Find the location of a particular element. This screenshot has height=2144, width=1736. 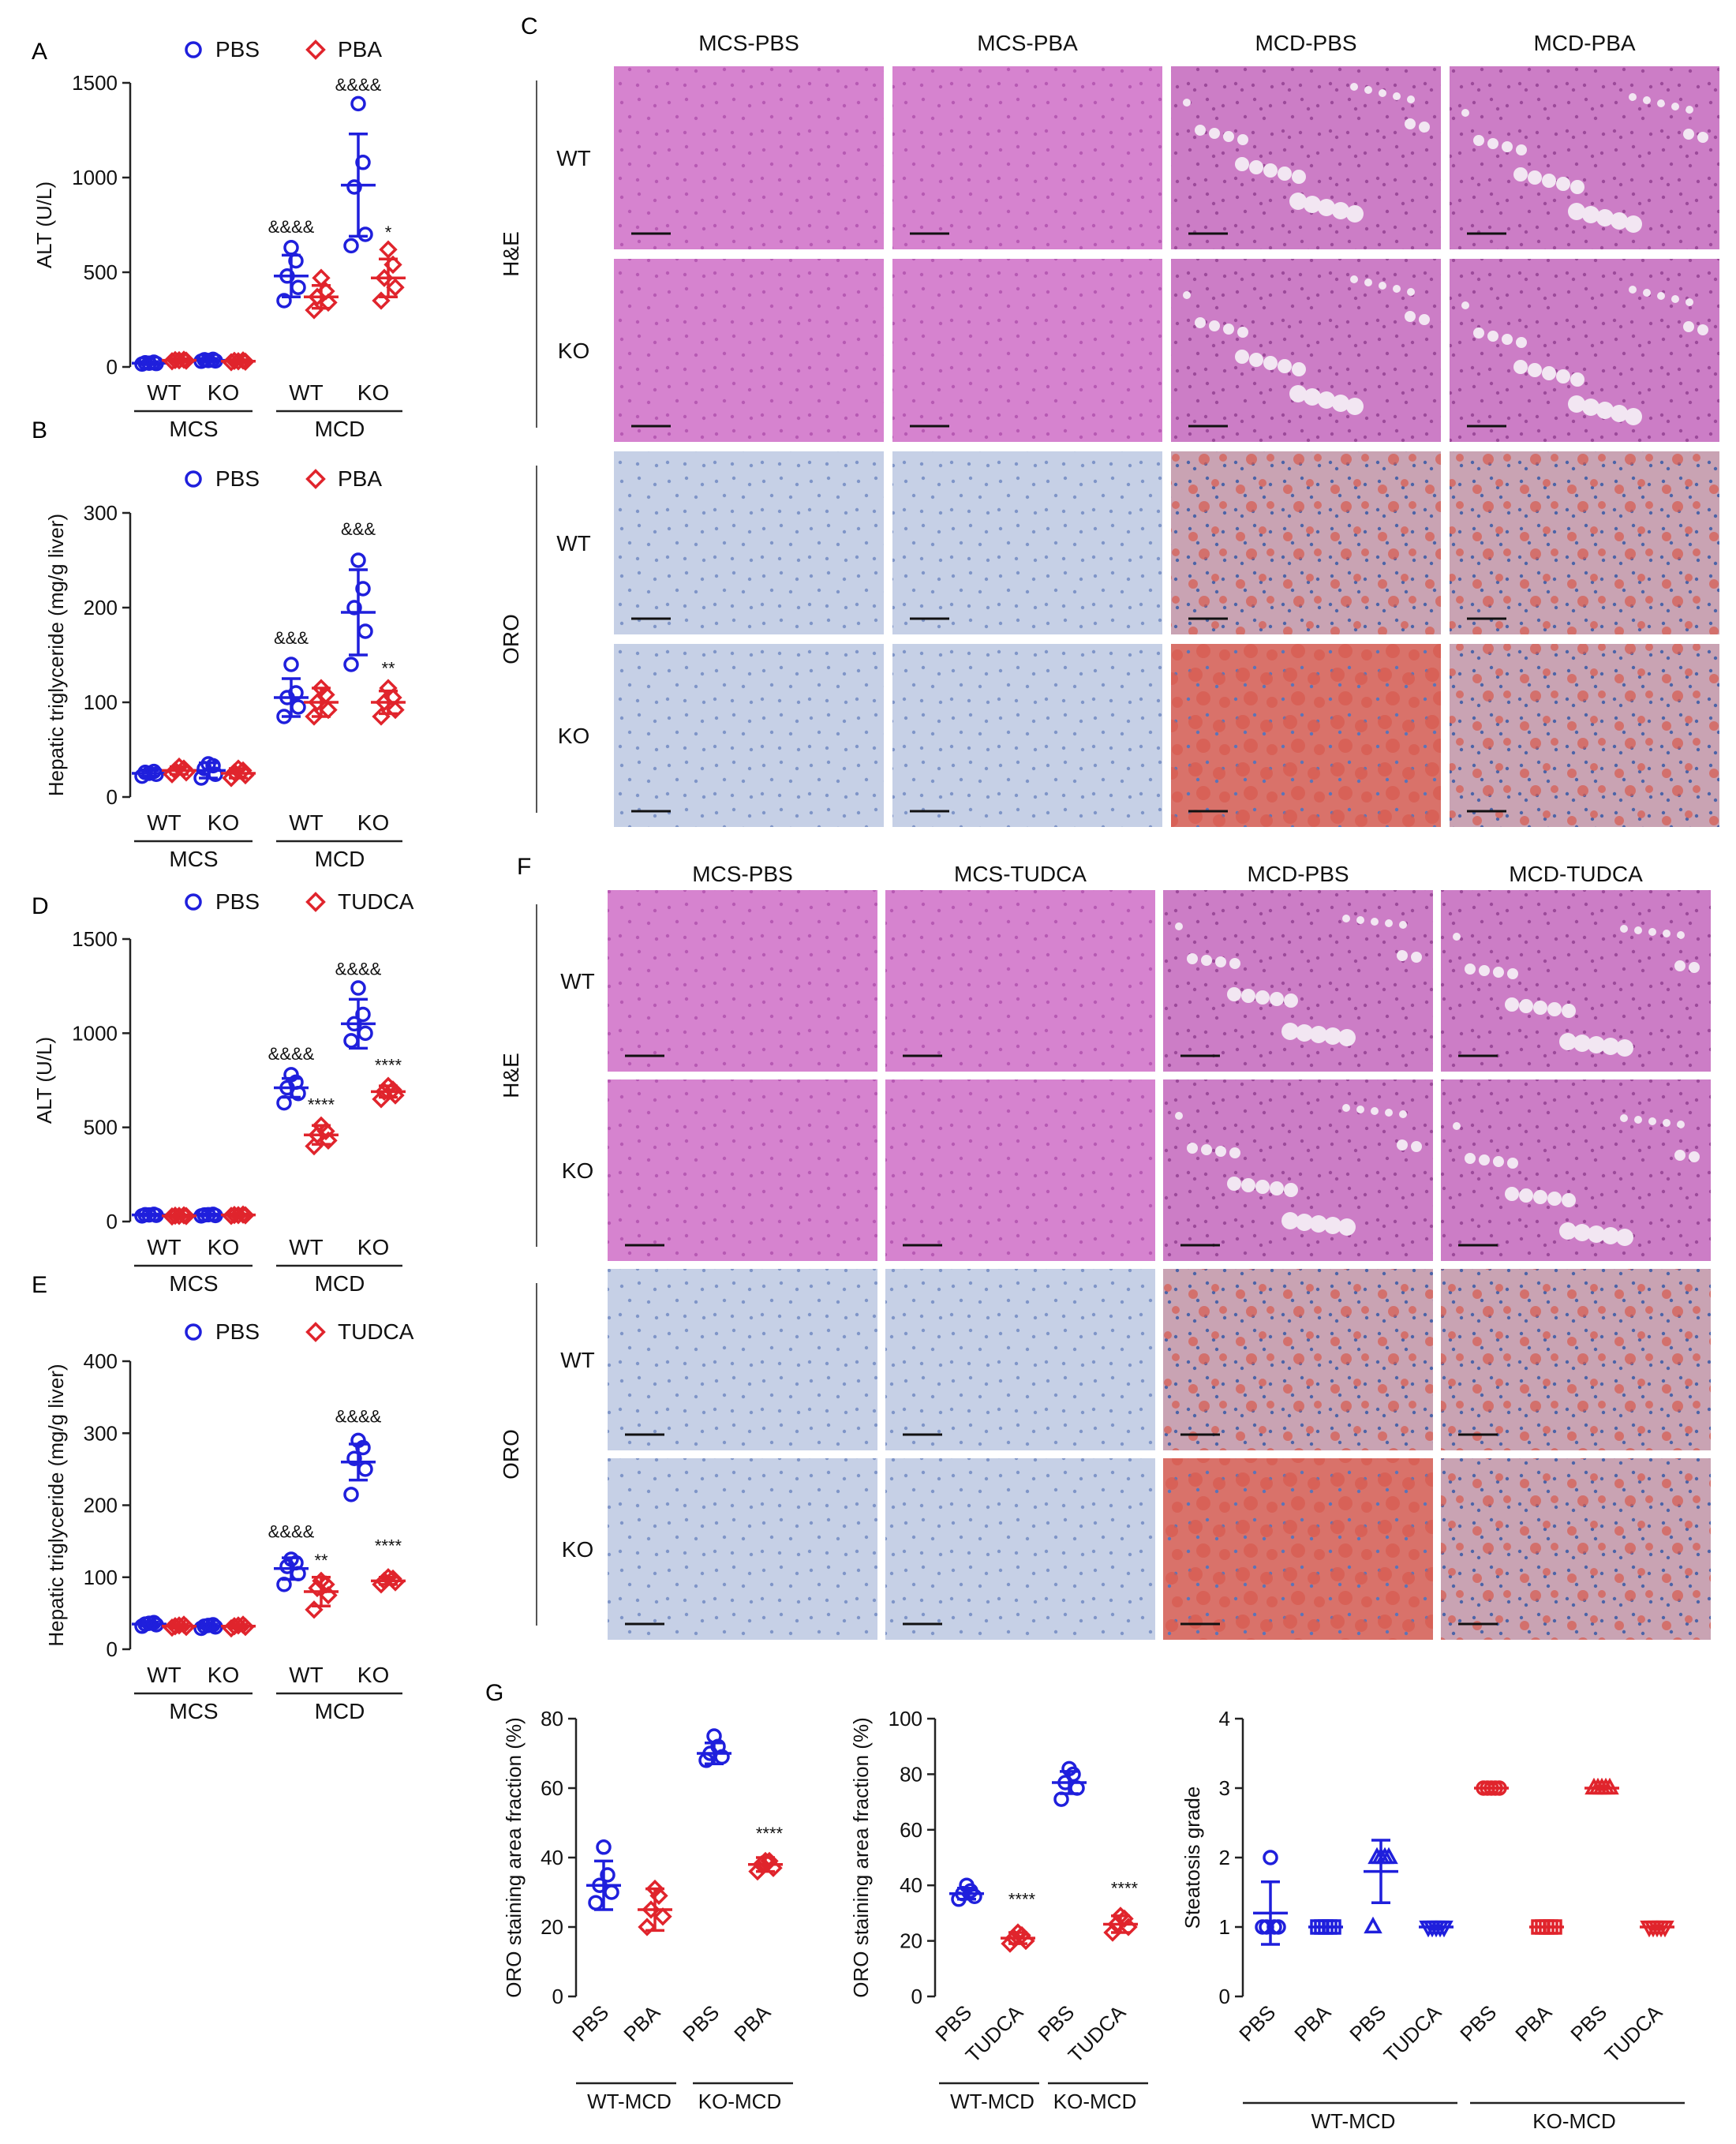

group-label: WT-MCD is located at coordinates (992, 2101).